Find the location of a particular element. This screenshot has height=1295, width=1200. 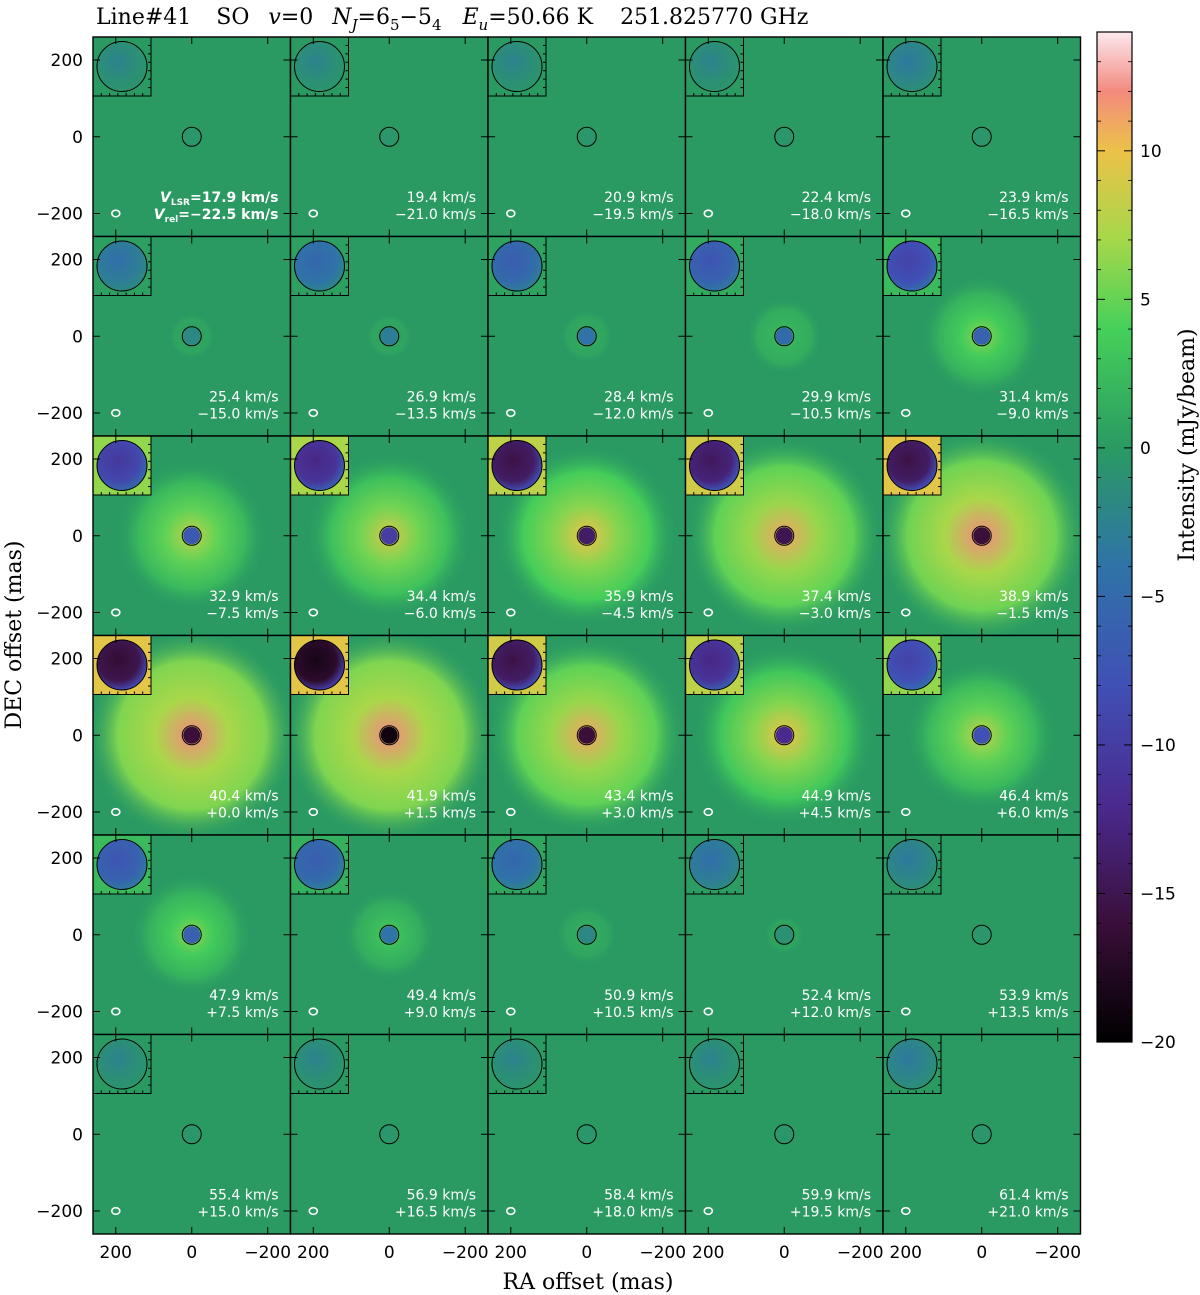

channel-panel: 25.4 km/s−15.0 km/s is located at coordinates (192, 336).